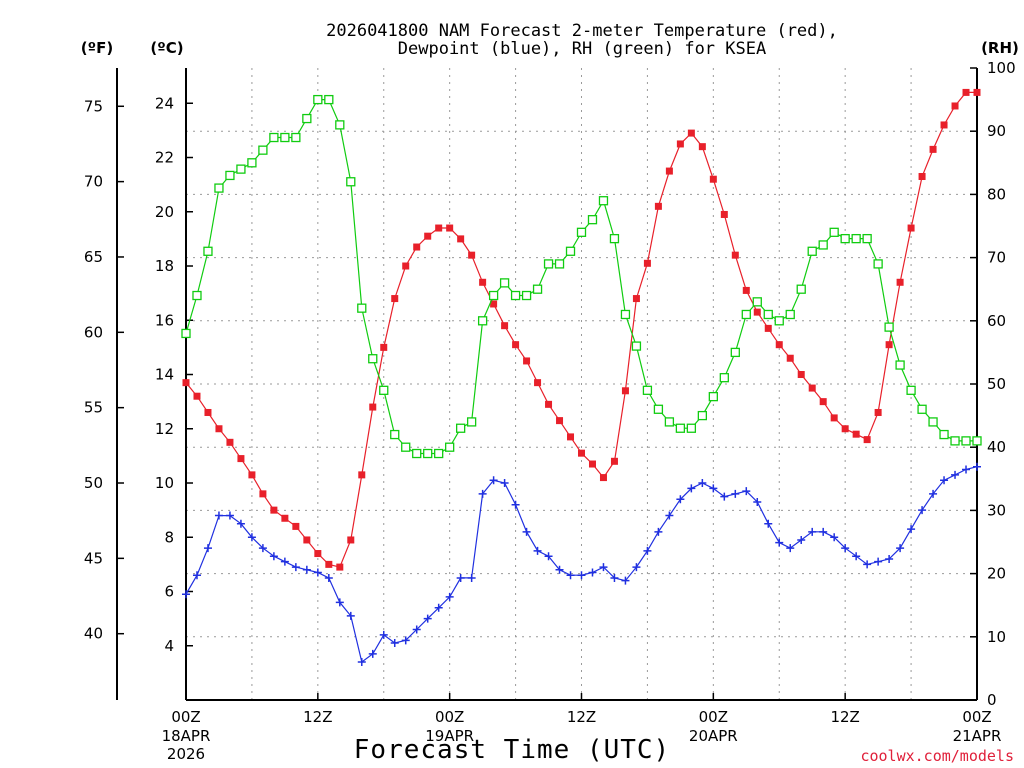 The height and width of the screenshot is (768, 1024). I want to click on fahrenheit-tick-label: 40, so click(93, 634).